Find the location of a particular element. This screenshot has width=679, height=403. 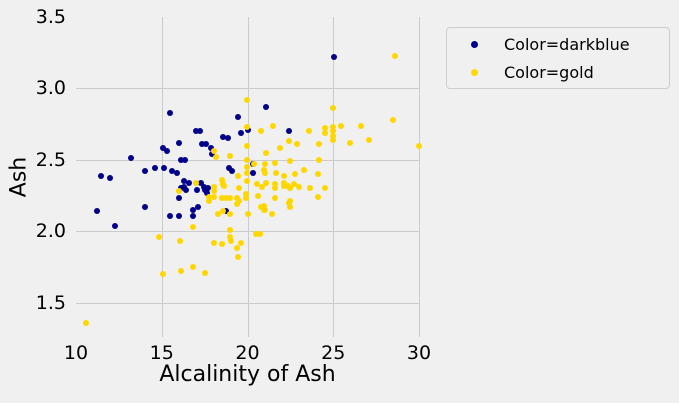

legend-label-darkblue: Color=darkblue is located at coordinates (567, 44).